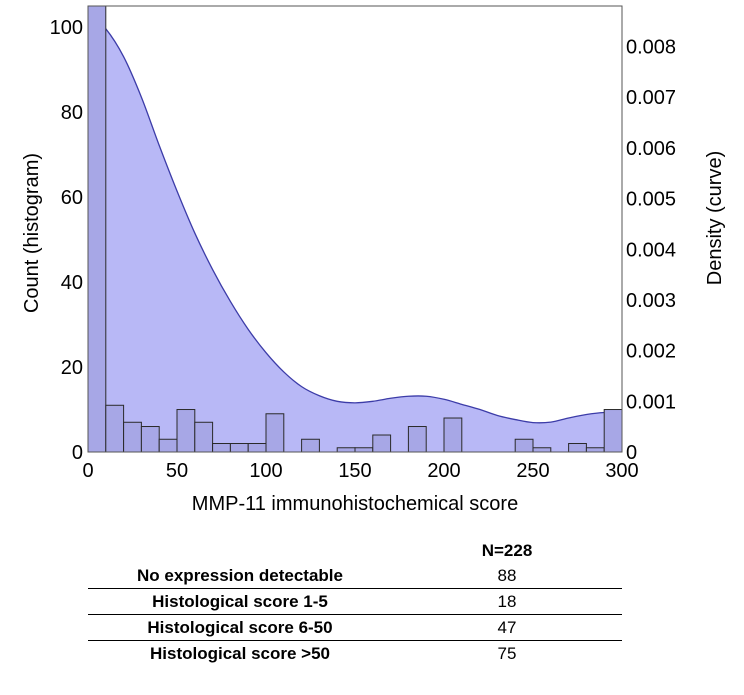 Image resolution: width=744 pixels, height=695 pixels. I want to click on row-value: 75, so click(507, 653).